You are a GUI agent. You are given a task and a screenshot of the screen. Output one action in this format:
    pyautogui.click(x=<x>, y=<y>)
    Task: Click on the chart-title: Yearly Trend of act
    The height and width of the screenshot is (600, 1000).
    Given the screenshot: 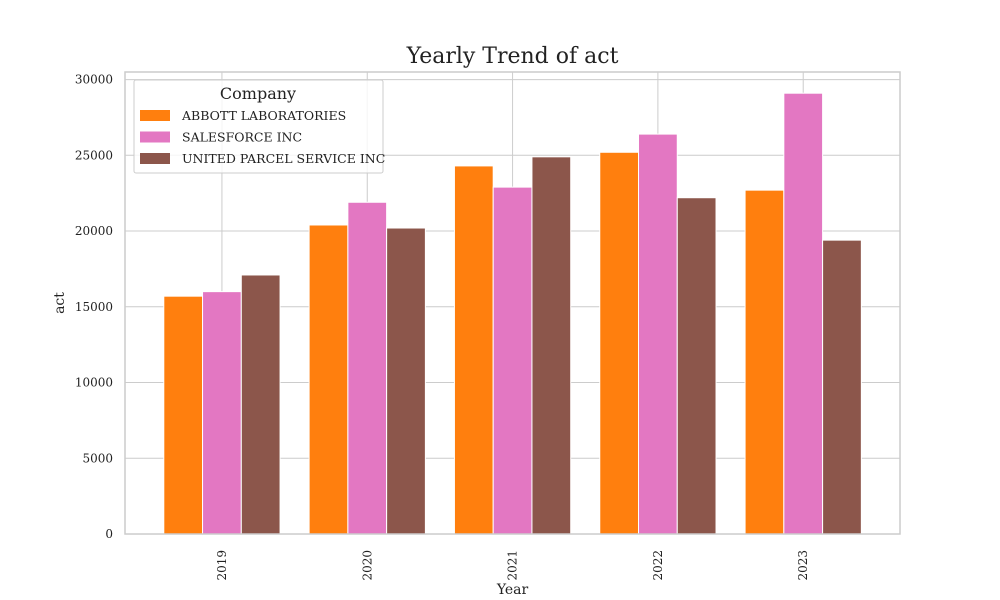 What is the action you would take?
    pyautogui.click(x=512, y=56)
    